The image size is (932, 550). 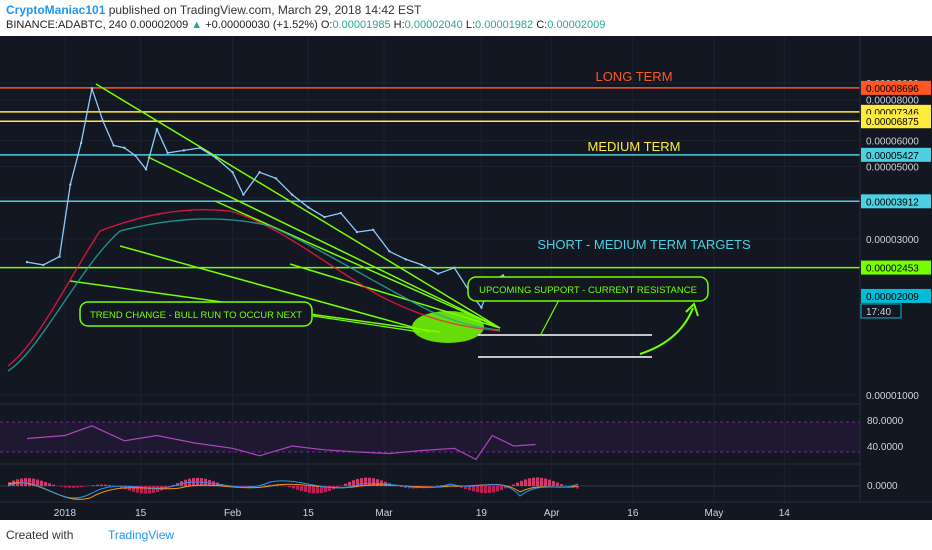 I want to click on support-callout, so click(x=588, y=289).